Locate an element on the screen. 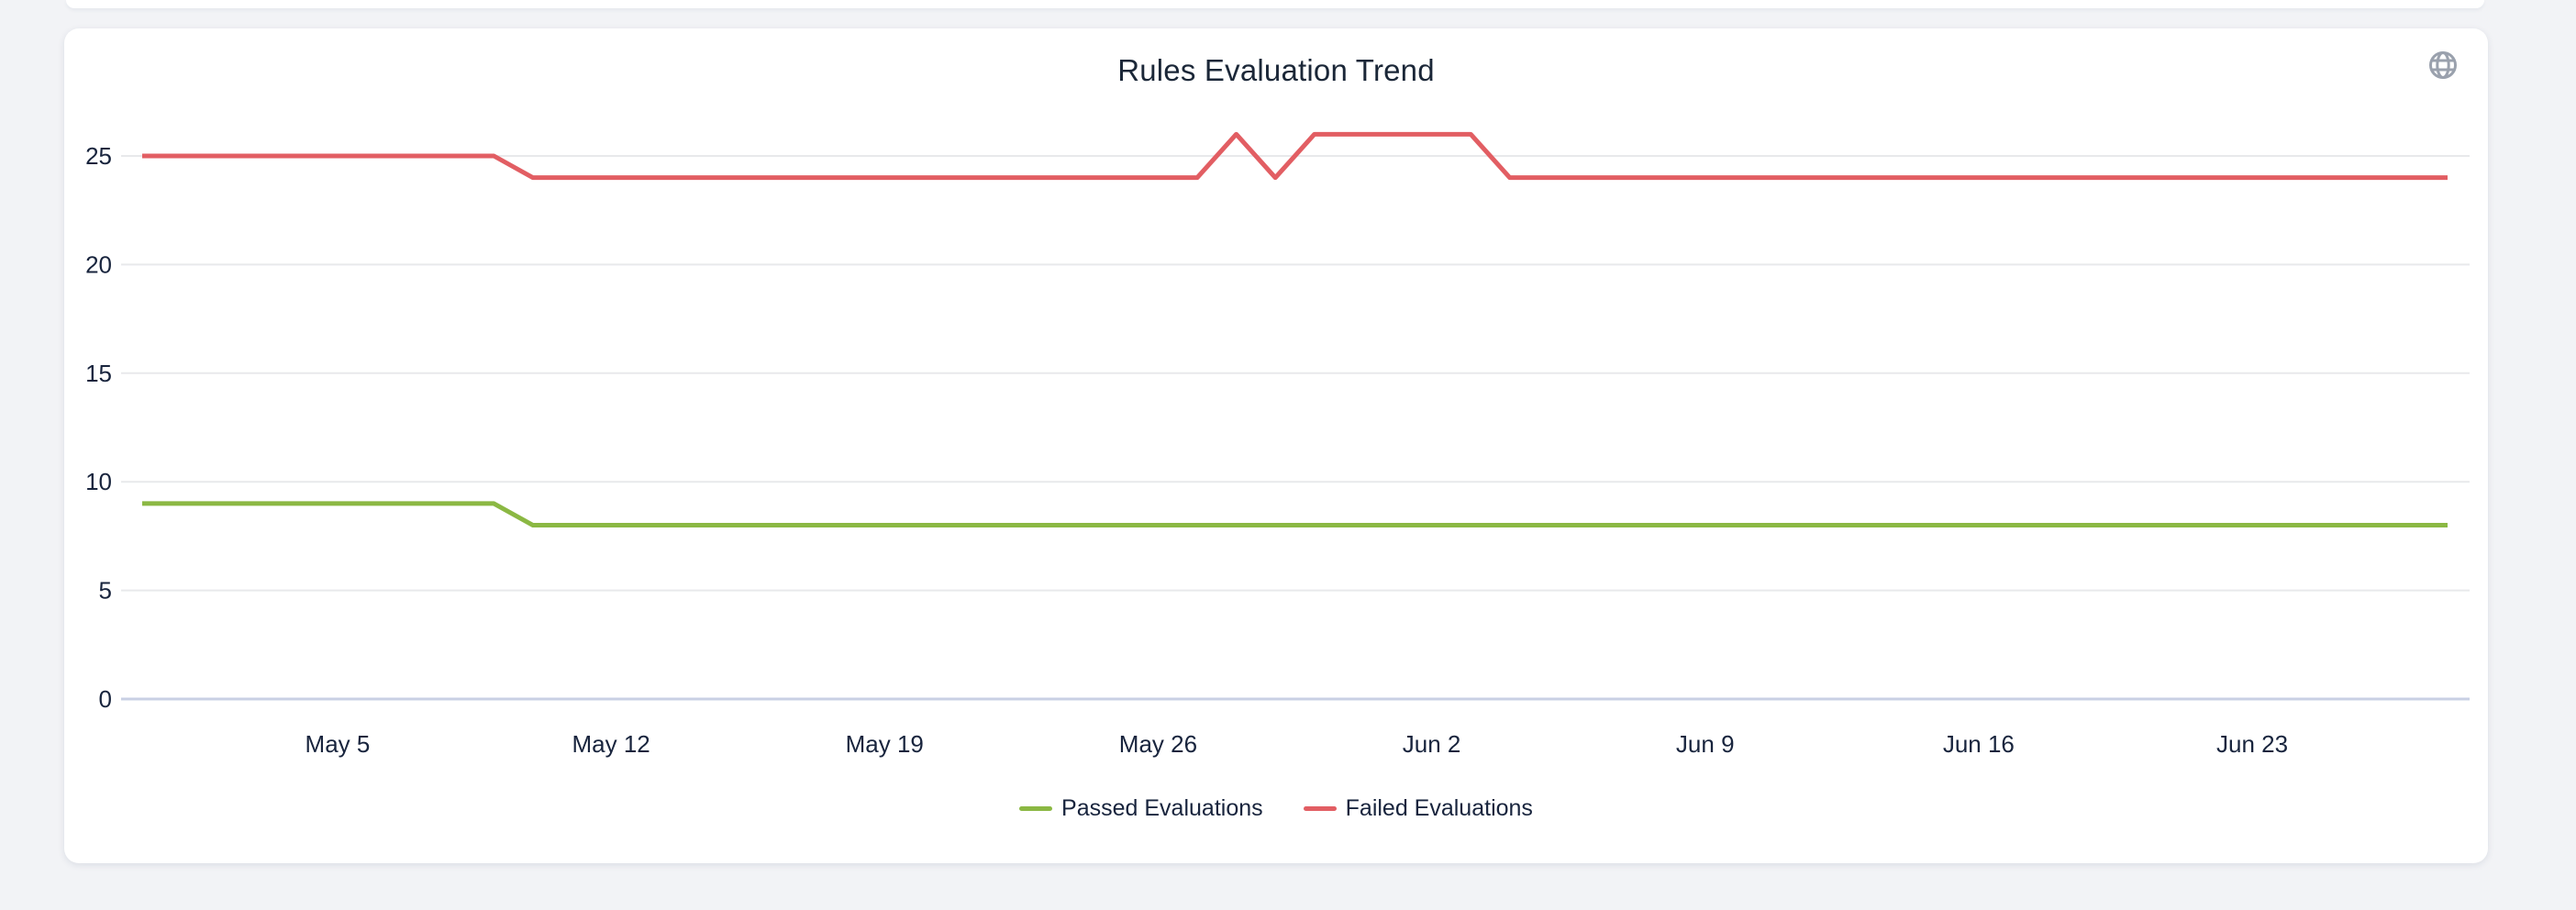 Image resolution: width=2576 pixels, height=910 pixels. globe-icon is located at coordinates (2443, 65).